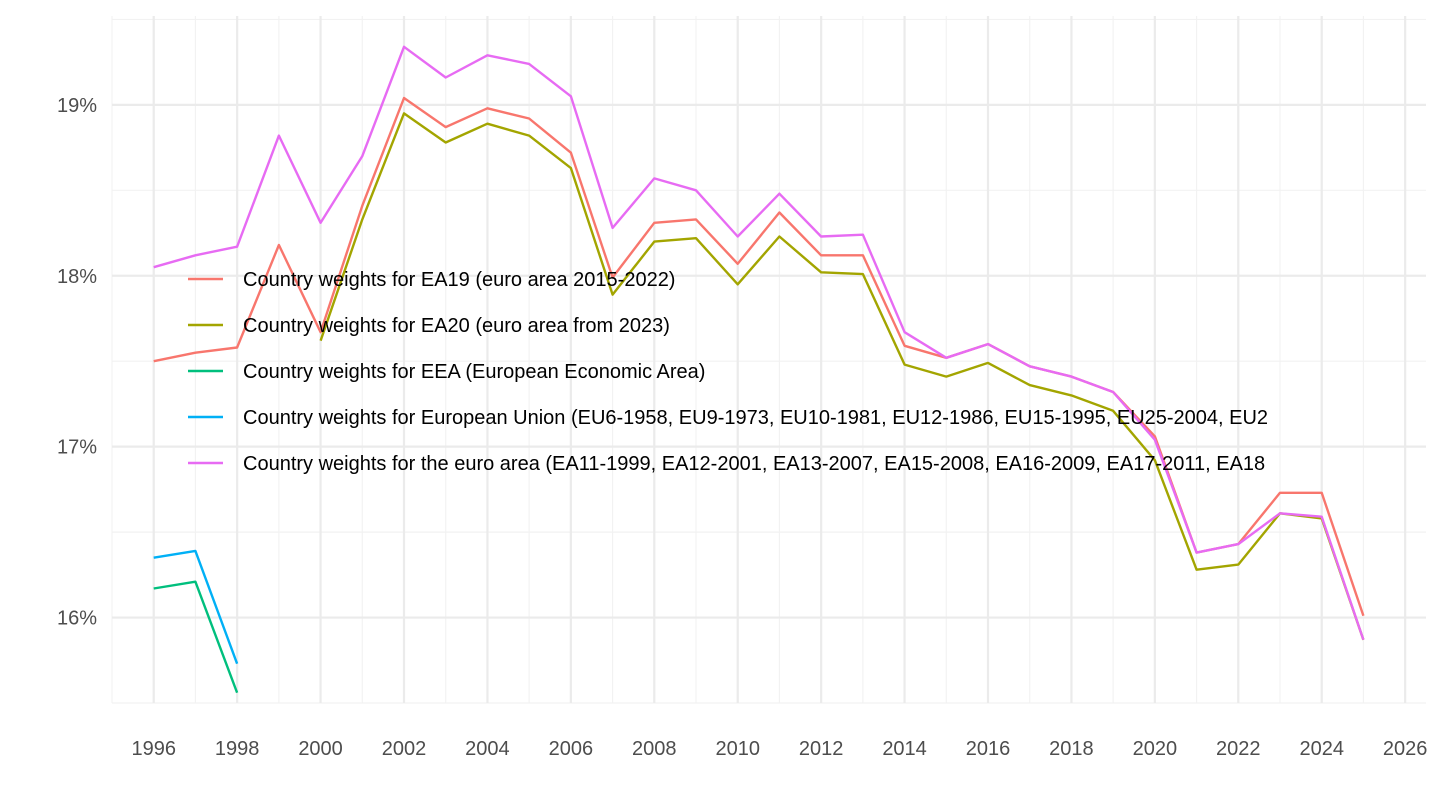 The image size is (1440, 810). I want to click on y-tick-label: 17%, so click(77, 448).